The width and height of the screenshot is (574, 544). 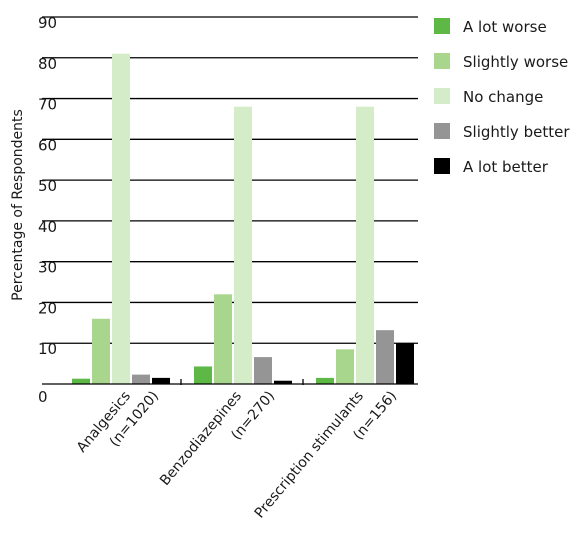 What do you see at coordinates (516, 132) in the screenshot?
I see `legend-label: Slightly better` at bounding box center [516, 132].